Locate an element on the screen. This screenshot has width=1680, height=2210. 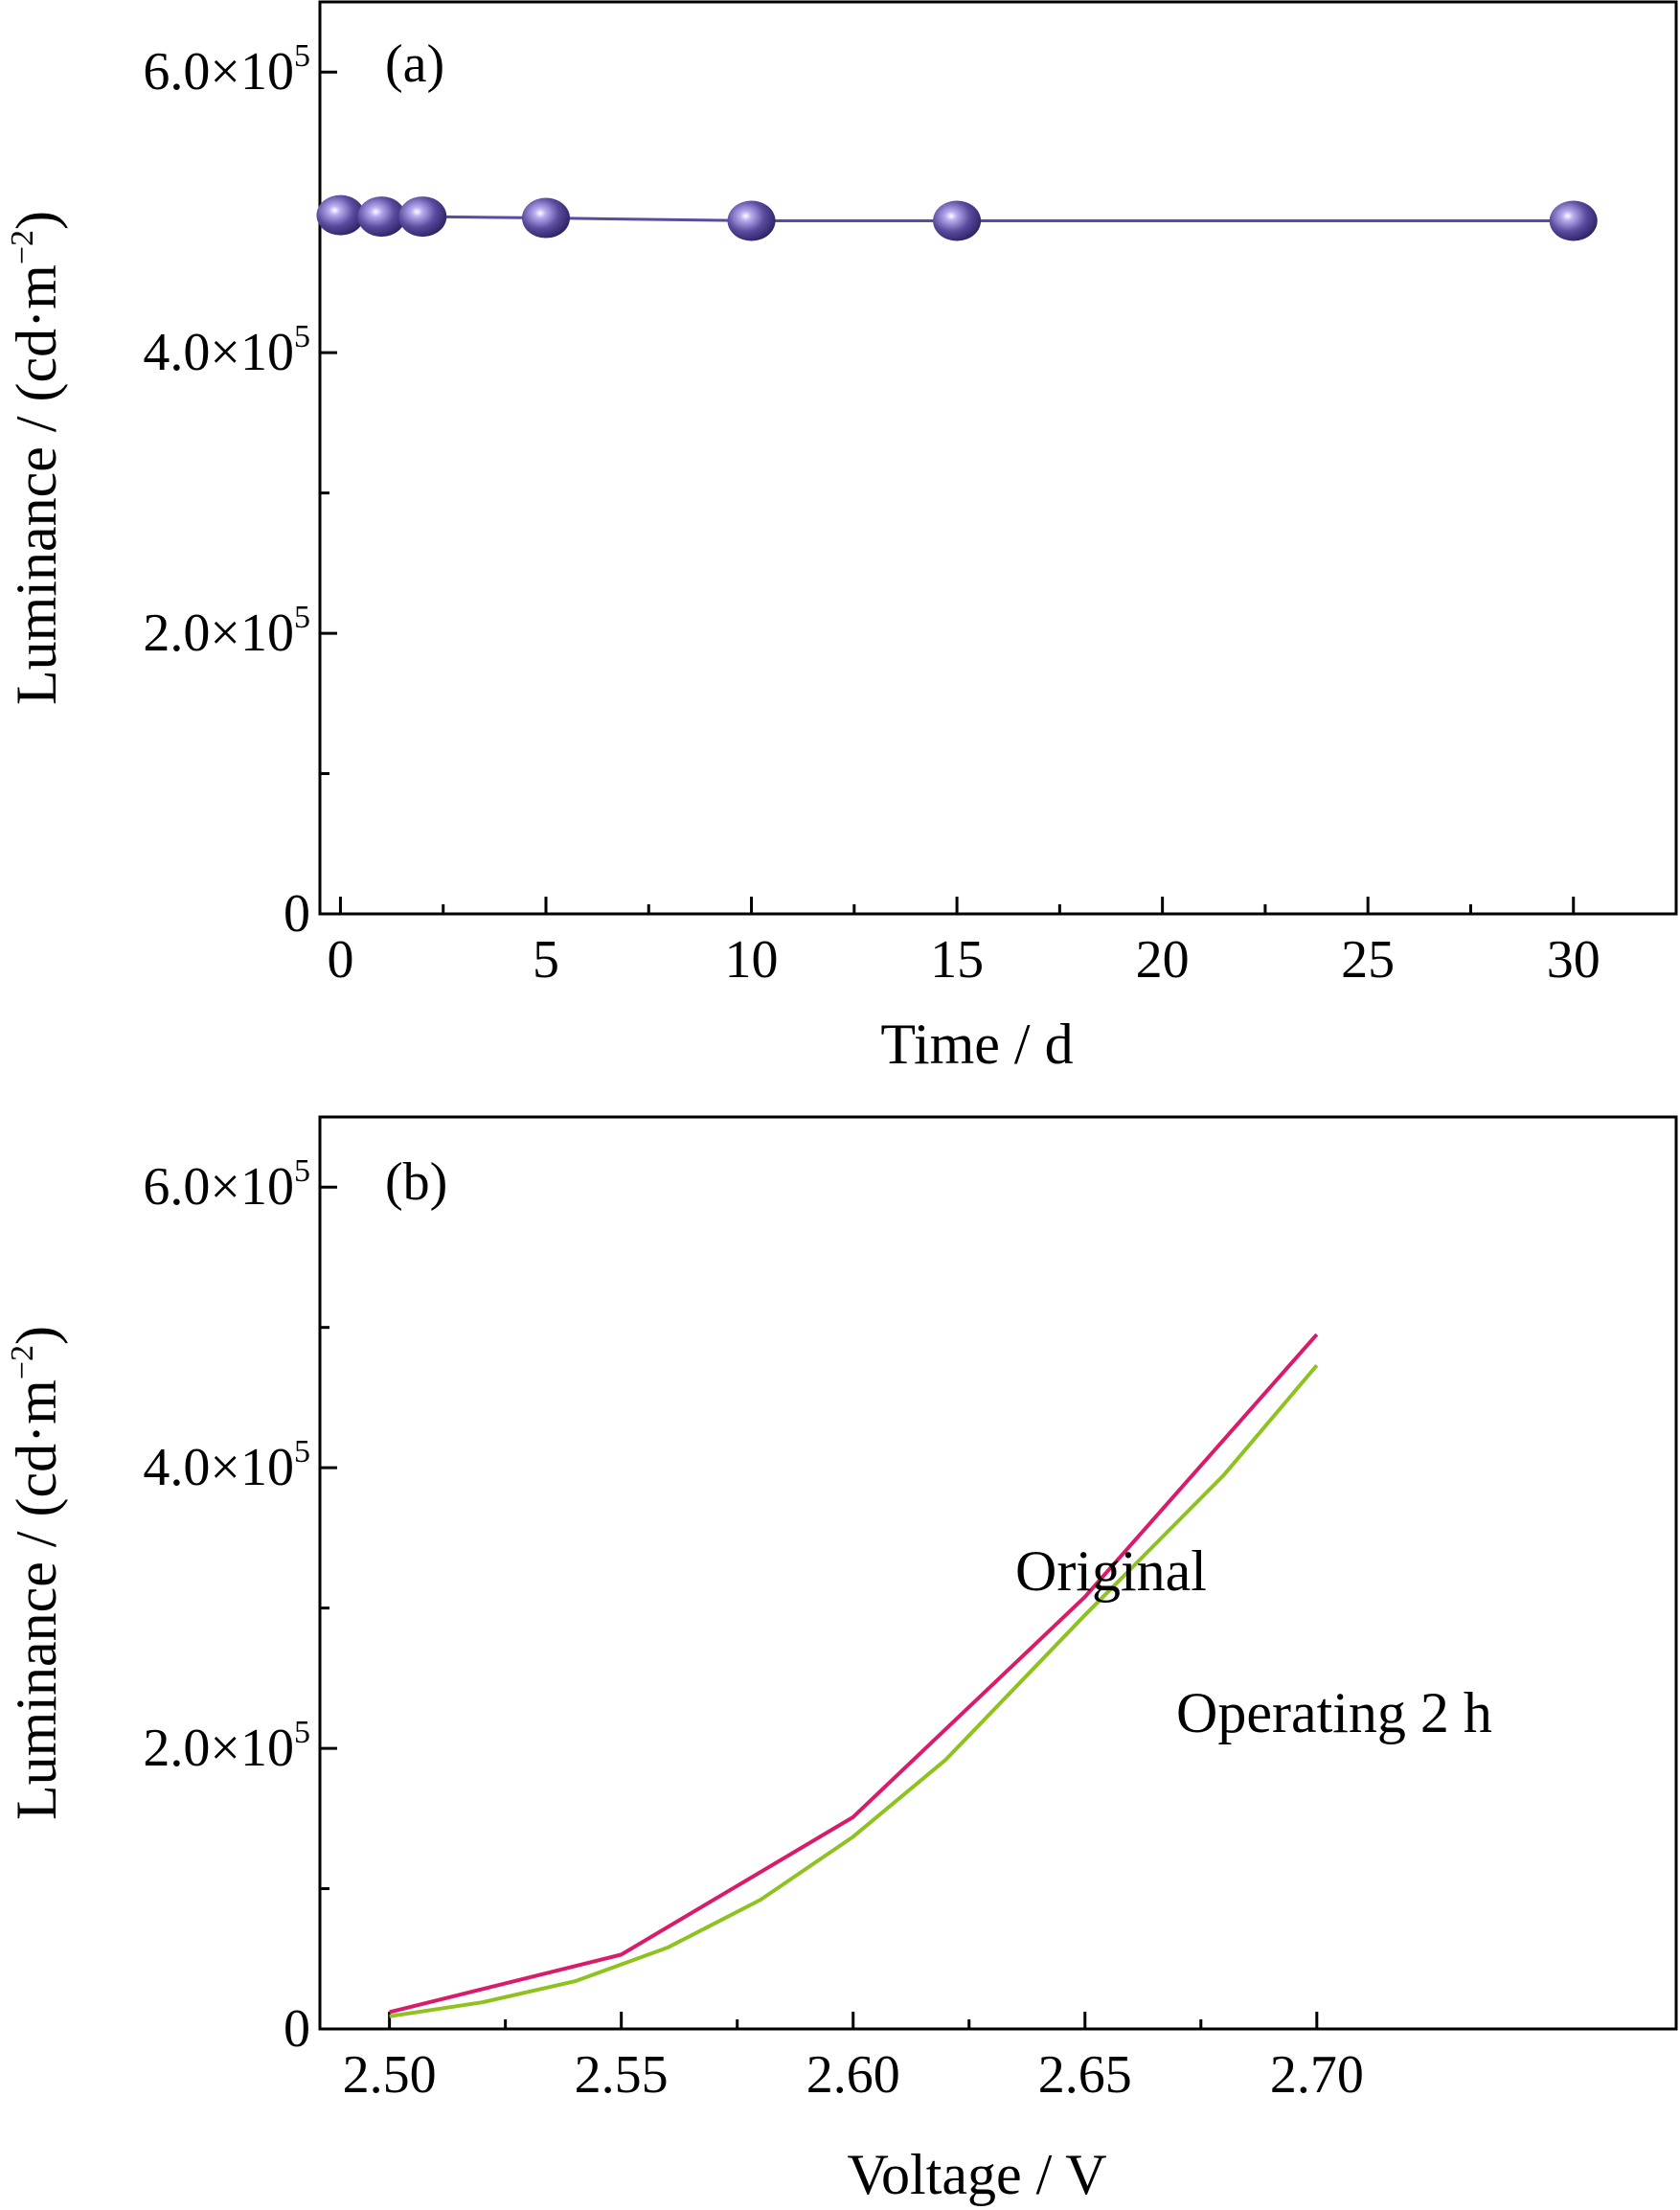
series-label-operating: Operating 2 h is located at coordinates (1334, 1712).